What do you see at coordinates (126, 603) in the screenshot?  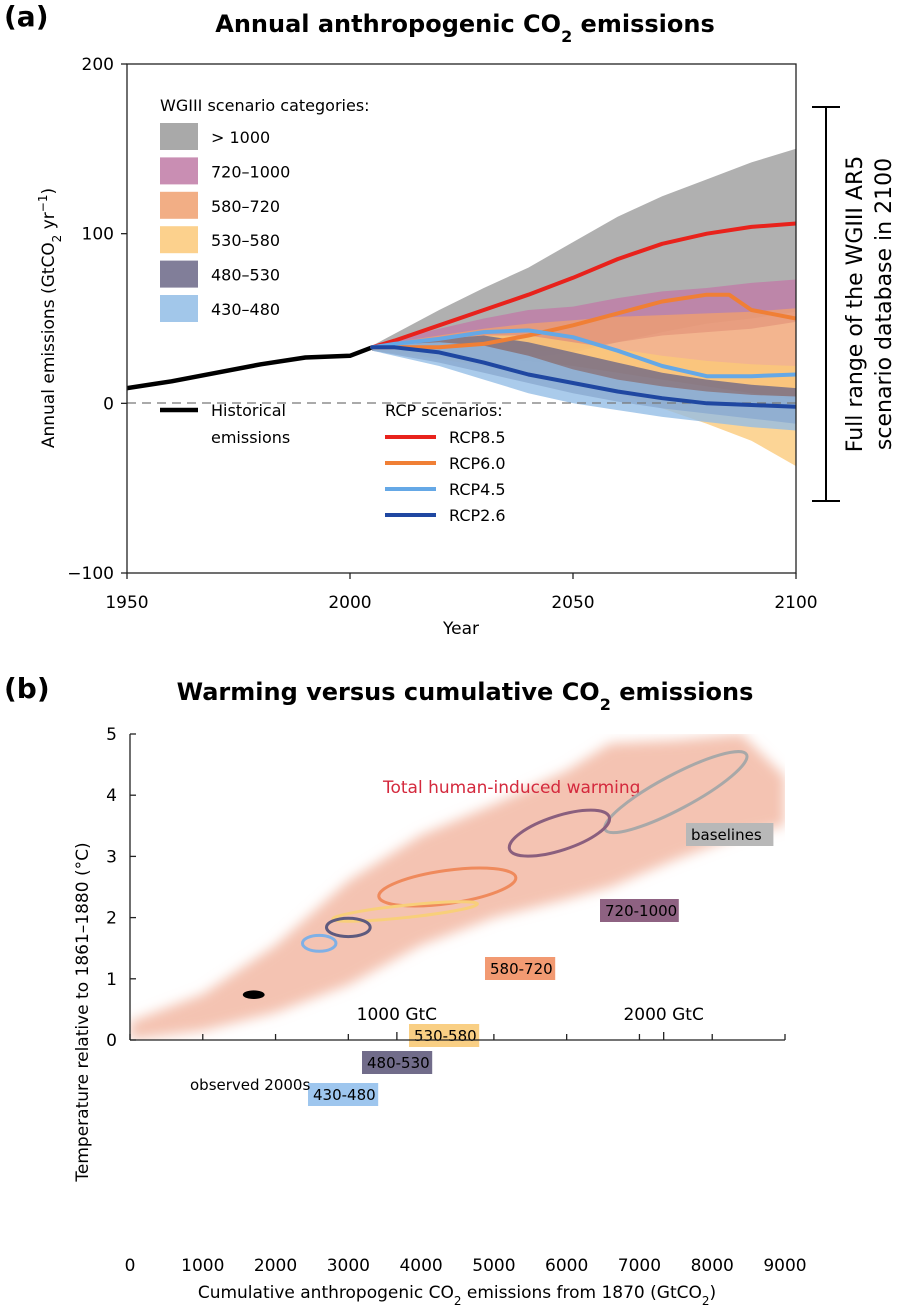 I see `x-tick-label: 1950` at bounding box center [126, 603].